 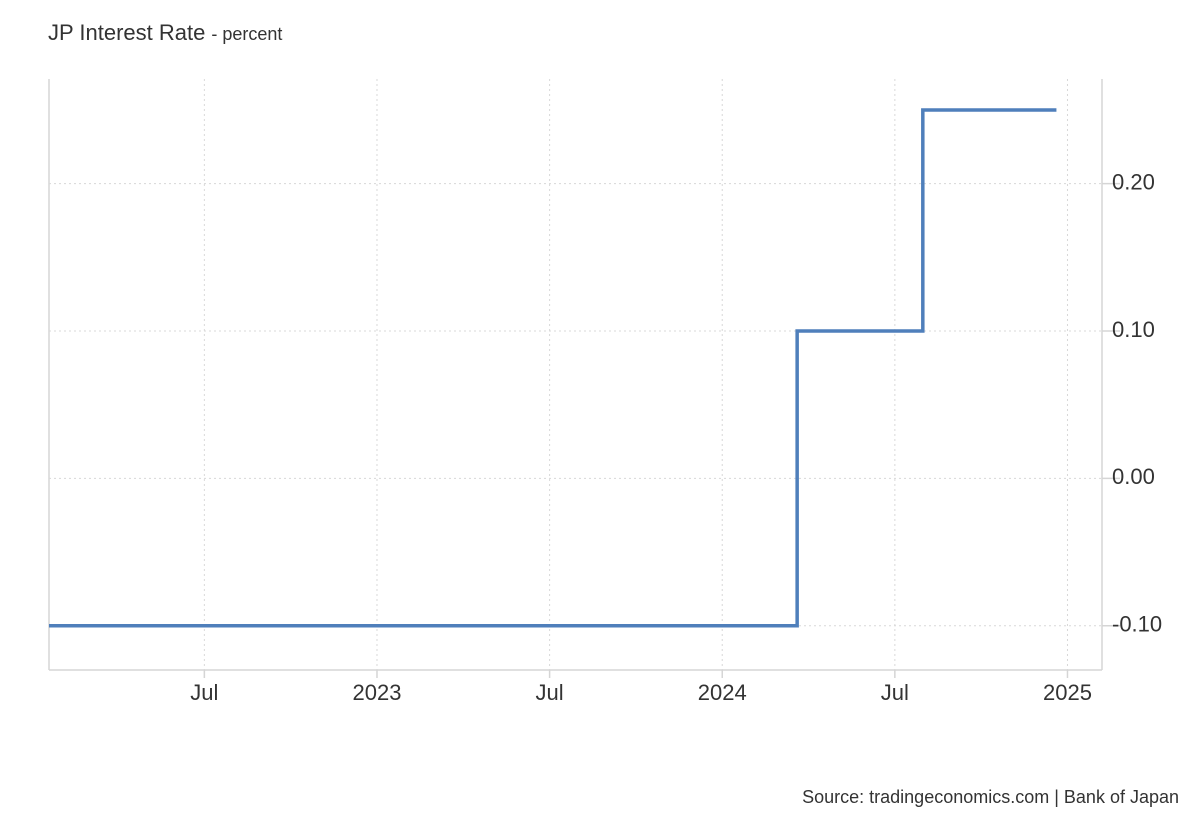 What do you see at coordinates (377, 692) in the screenshot?
I see `x-tick-label: 2023` at bounding box center [377, 692].